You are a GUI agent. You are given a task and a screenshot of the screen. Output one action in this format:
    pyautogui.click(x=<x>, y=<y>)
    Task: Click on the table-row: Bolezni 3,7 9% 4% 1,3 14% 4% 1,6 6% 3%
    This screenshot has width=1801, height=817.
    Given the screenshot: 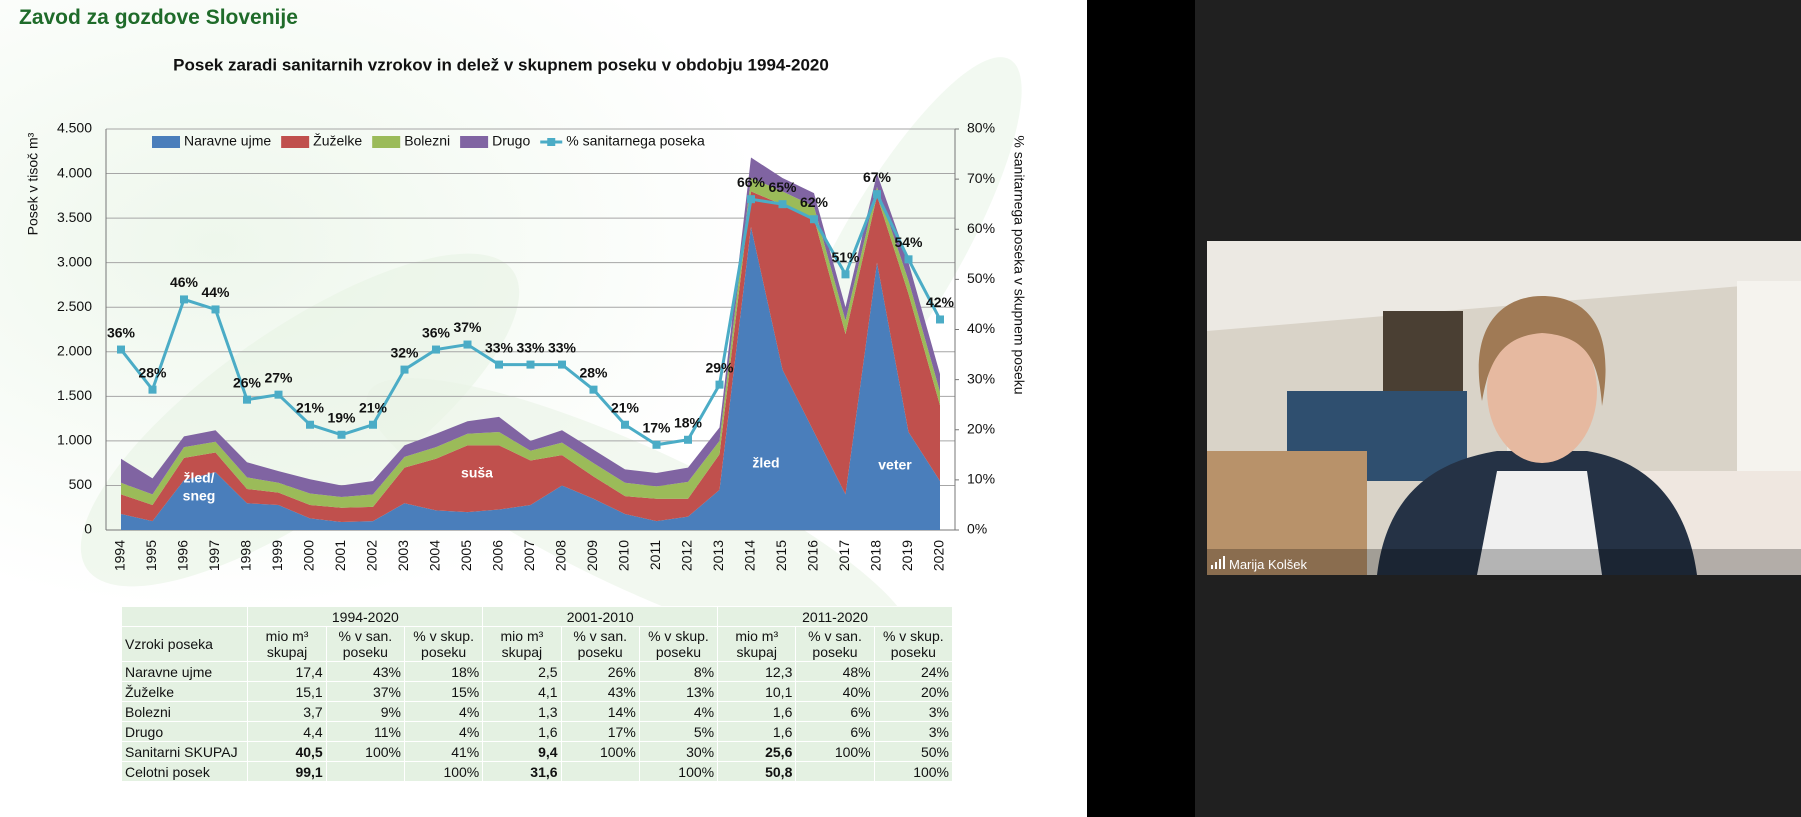 What is the action you would take?
    pyautogui.click(x=537, y=711)
    